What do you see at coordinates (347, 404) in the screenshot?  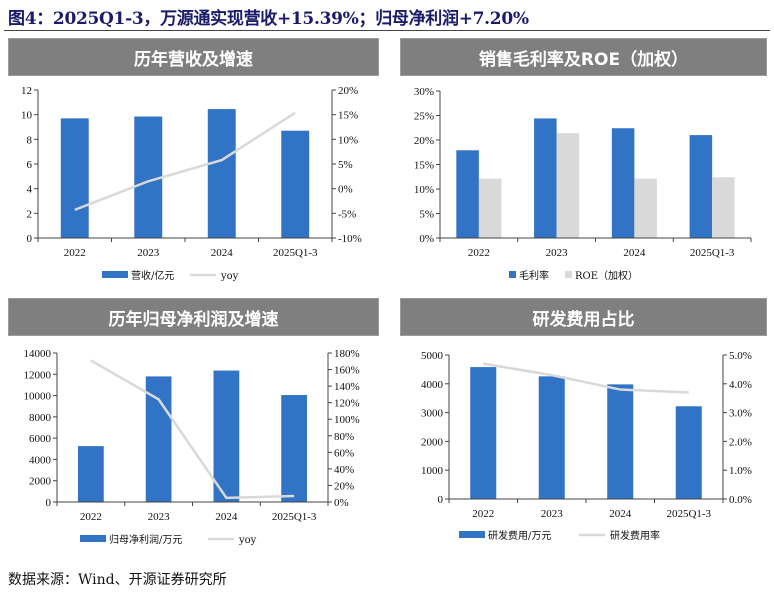 I see `right-tick-label: 120%` at bounding box center [347, 404].